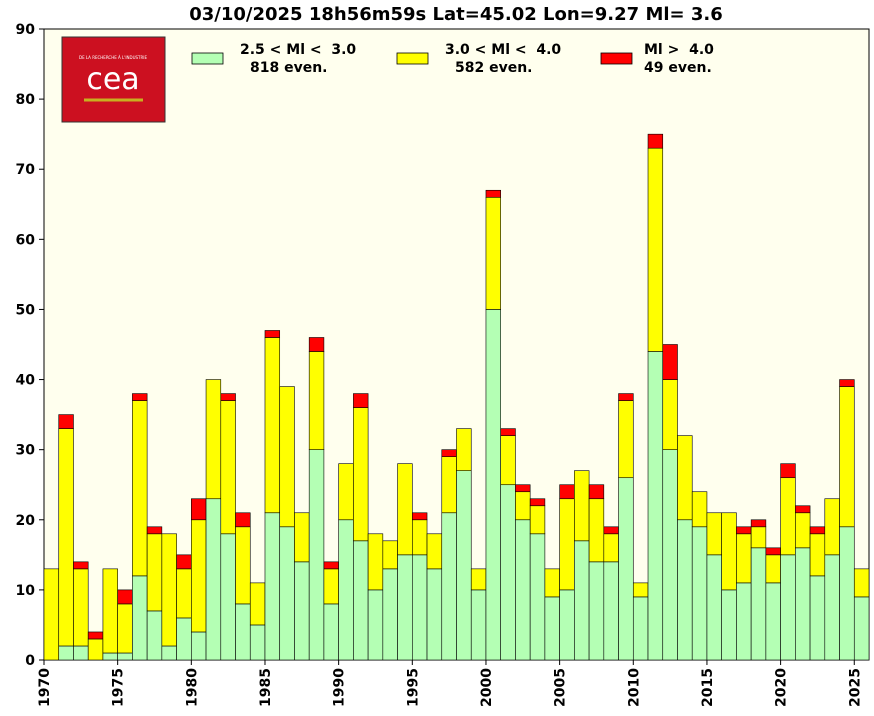  I want to click on bar-2015-low, so click(714, 607).